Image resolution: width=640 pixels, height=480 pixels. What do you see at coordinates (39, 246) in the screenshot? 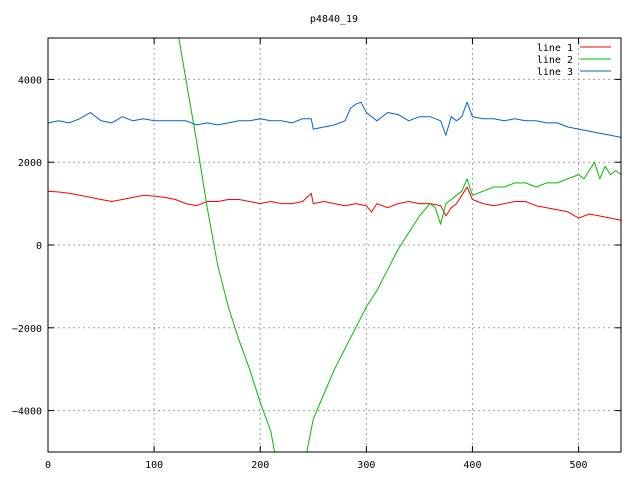
I see `y-tick-label: 0` at bounding box center [39, 246].